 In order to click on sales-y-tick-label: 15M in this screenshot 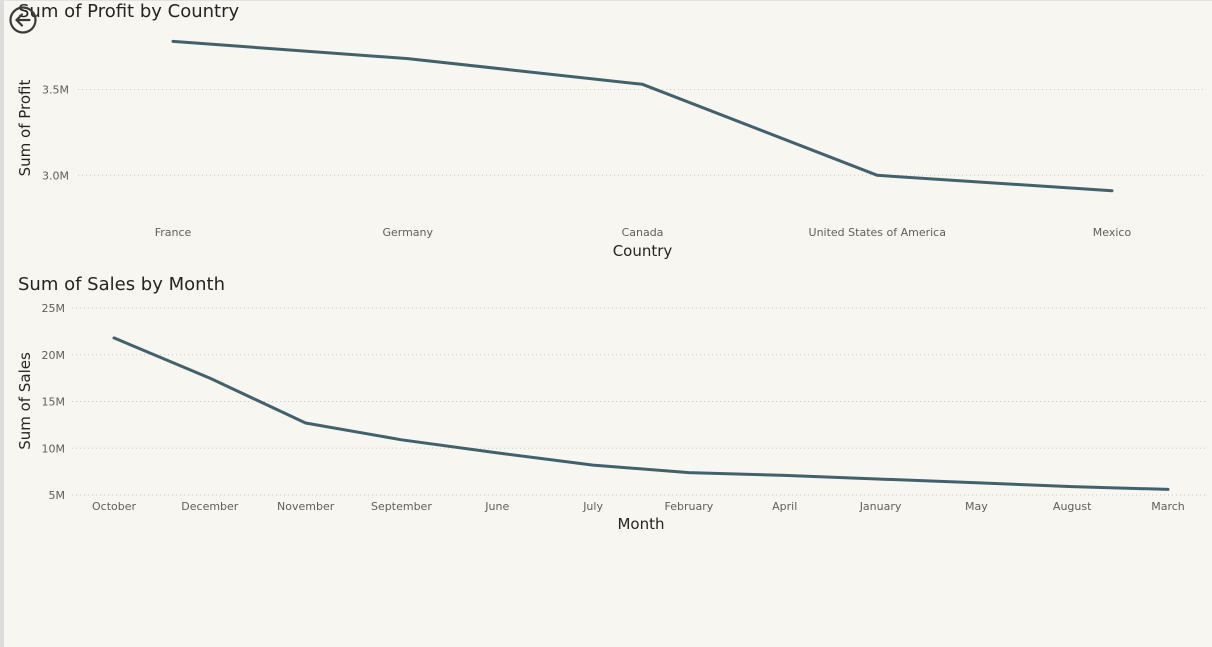, I will do `click(54, 402)`.